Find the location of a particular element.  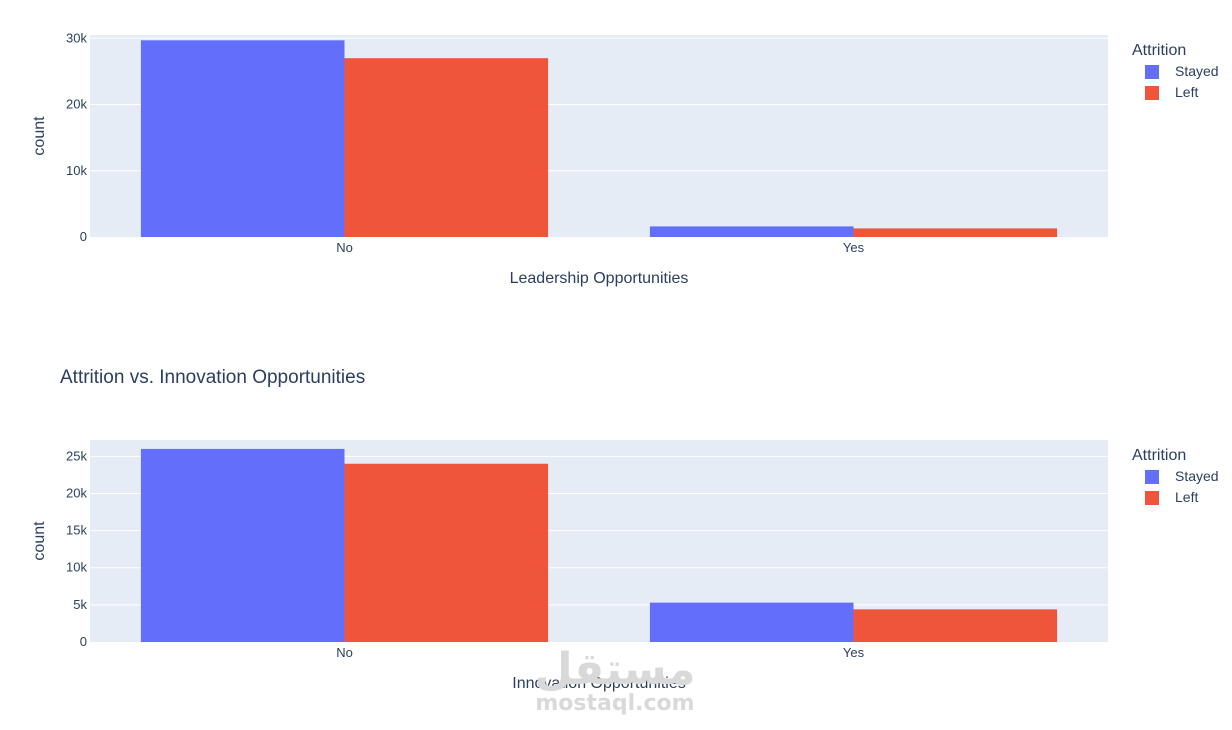

chart-title: Attrition vs. Innovation Opportunities is located at coordinates (212, 377).